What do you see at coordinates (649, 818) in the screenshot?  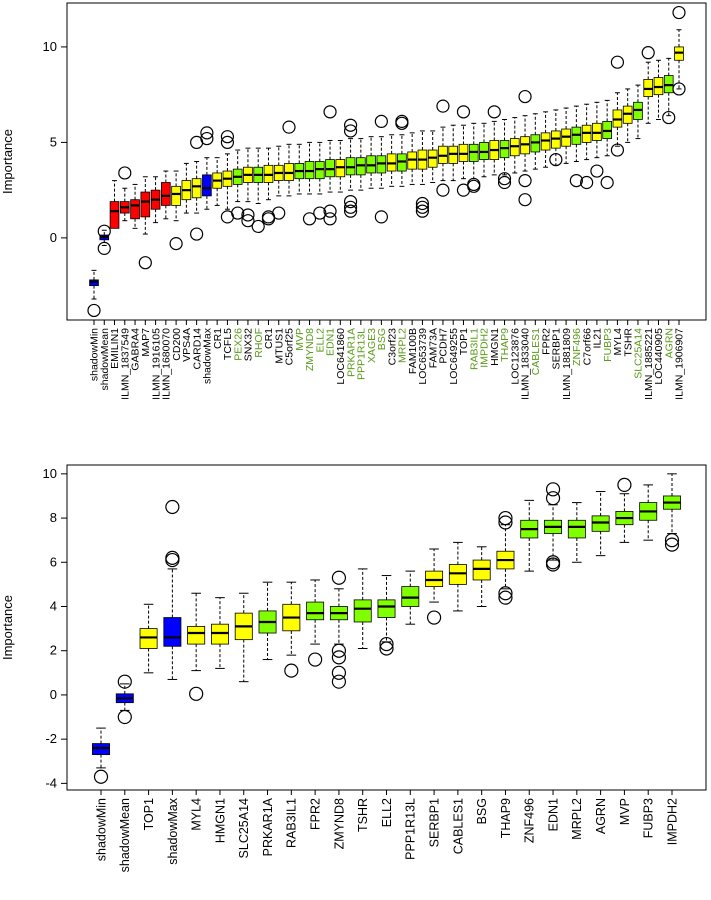 I see `x-category-label: FUBP3` at bounding box center [649, 818].